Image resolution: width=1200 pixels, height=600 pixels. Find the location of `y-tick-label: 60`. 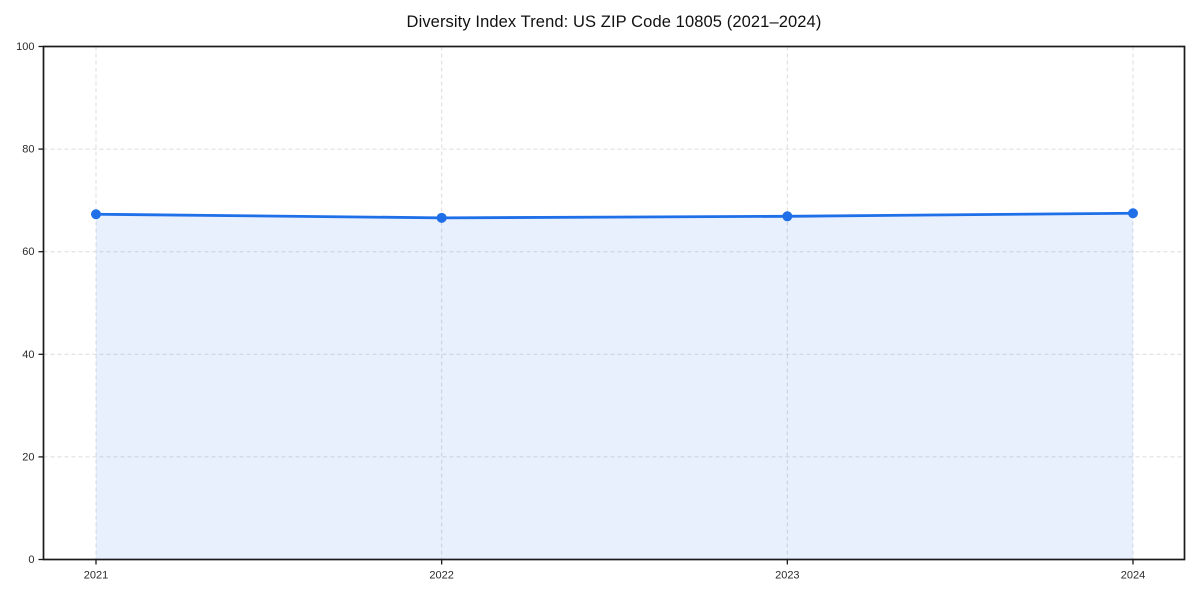

y-tick-label: 60 is located at coordinates (28, 252).